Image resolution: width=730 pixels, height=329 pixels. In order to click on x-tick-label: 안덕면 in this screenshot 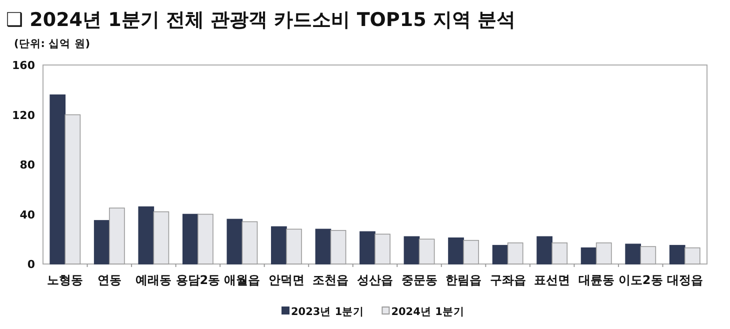, I will do `click(286, 280)`.